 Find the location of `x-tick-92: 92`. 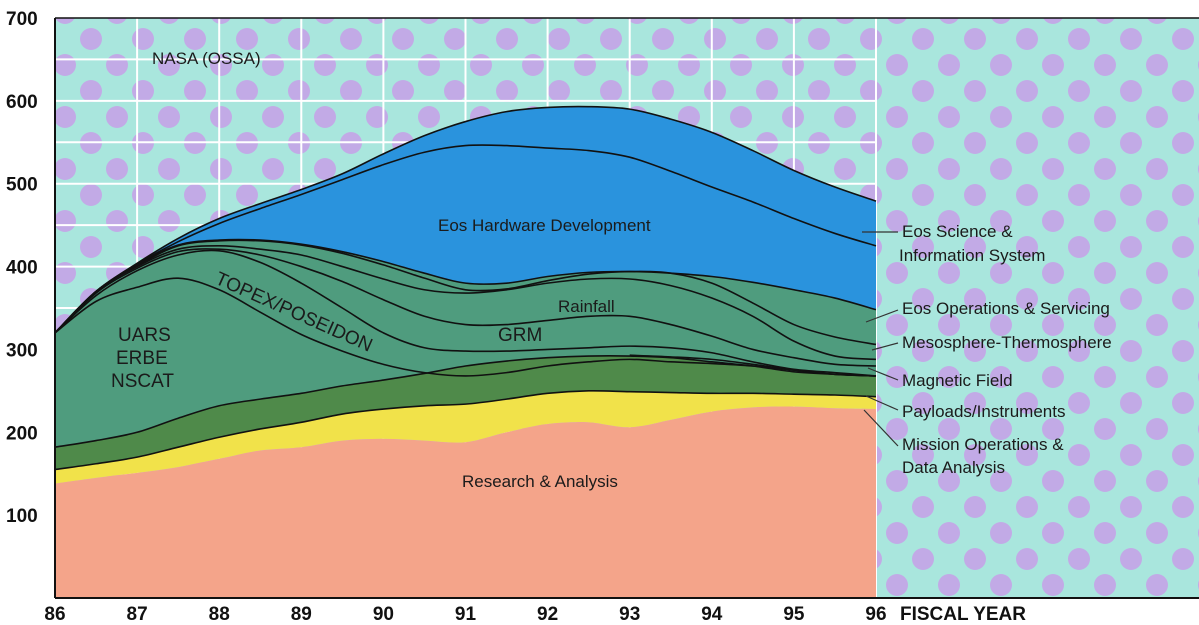

x-tick-92: 92 is located at coordinates (547, 614).